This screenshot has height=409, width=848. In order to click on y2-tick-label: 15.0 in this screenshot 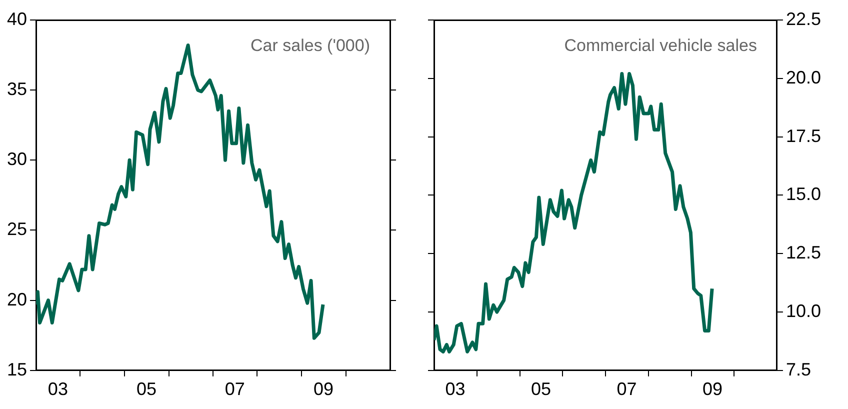, I will do `click(804, 194)`.